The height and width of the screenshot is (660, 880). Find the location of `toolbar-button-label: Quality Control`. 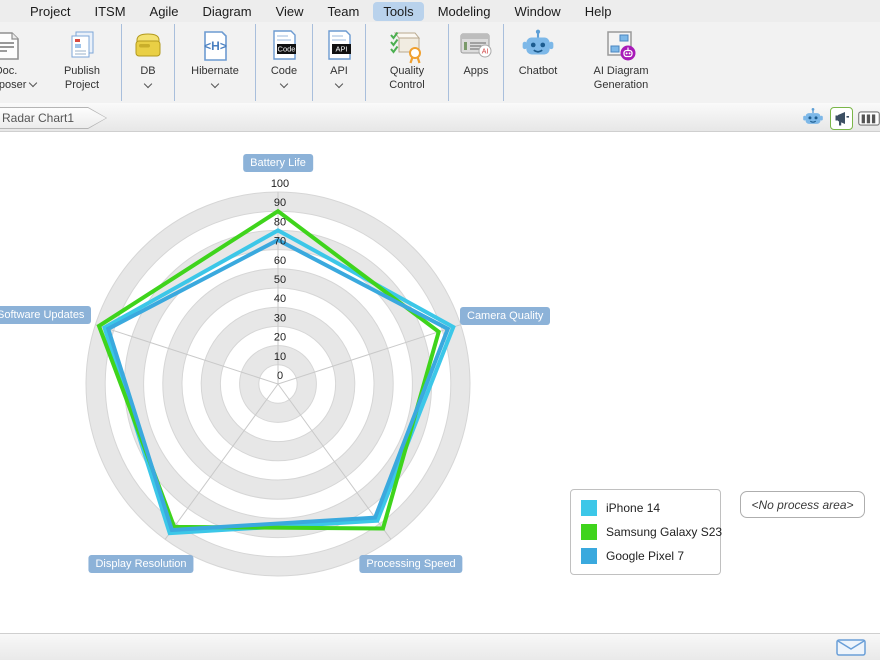

toolbar-button-label: Quality Control is located at coordinates (407, 78).